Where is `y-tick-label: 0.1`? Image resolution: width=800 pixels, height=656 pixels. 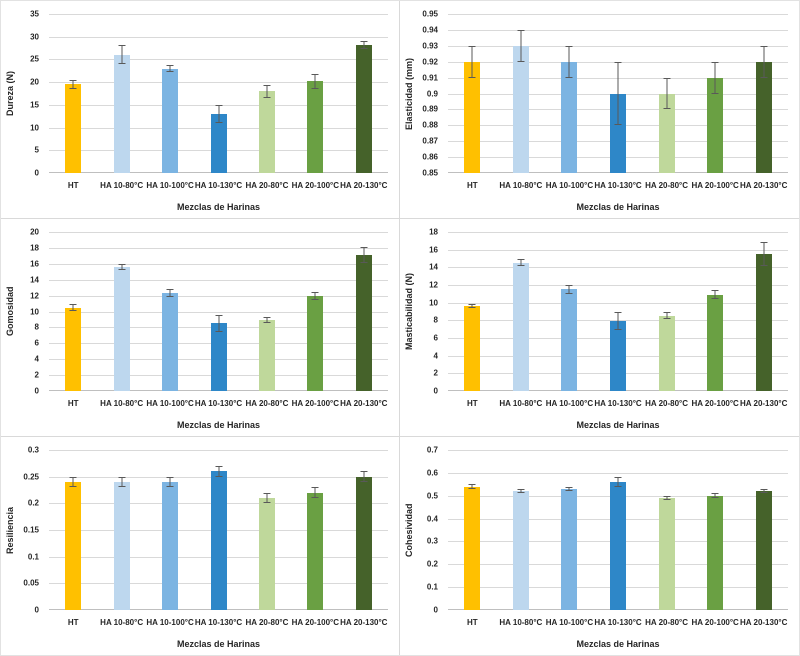
y-tick-label: 0.1 is located at coordinates (33, 557).